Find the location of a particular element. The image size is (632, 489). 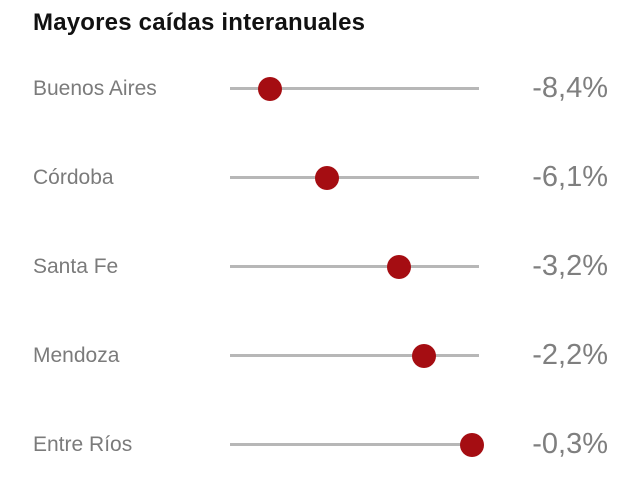

value-label: -0,3% is located at coordinates (570, 444).